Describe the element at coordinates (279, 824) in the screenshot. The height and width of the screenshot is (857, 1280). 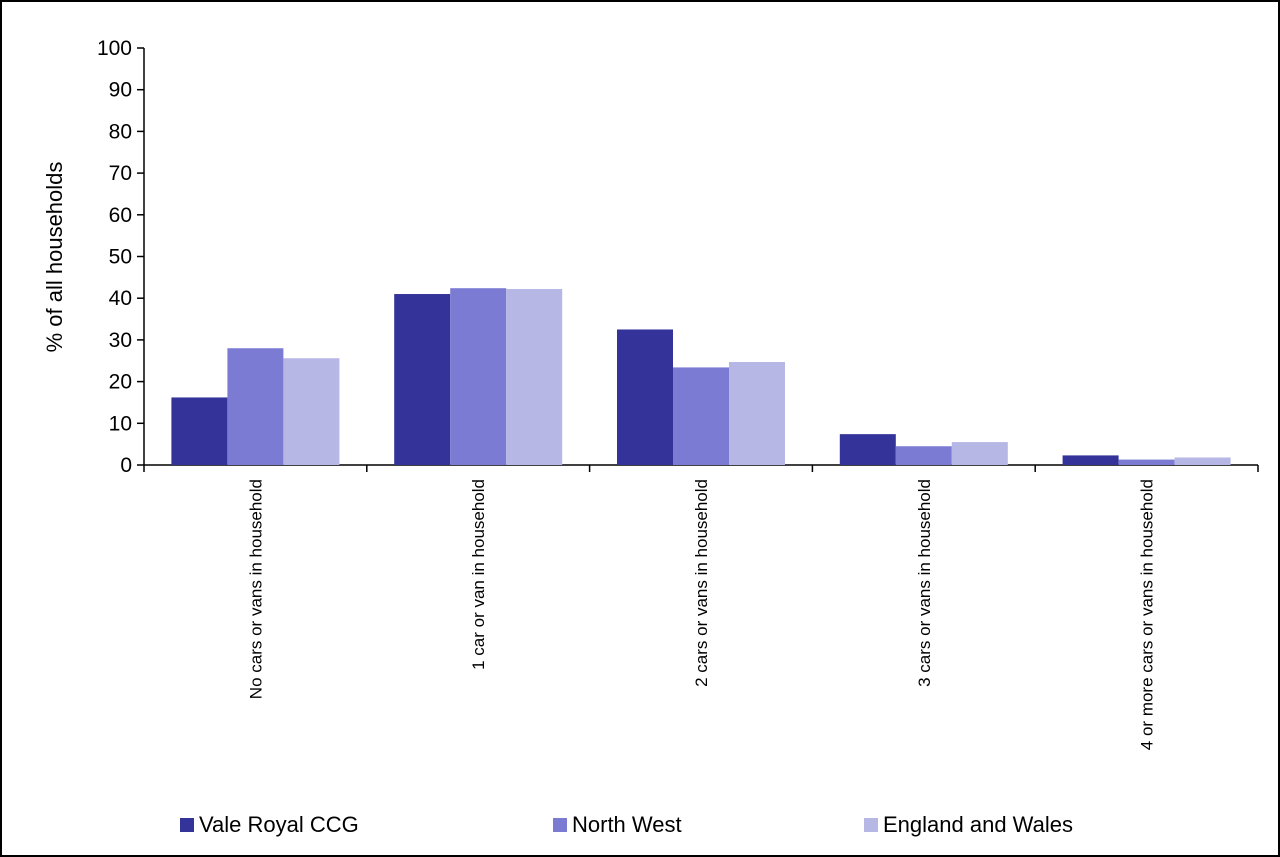
I see `legend-label: Vale Royal CCG` at that location.